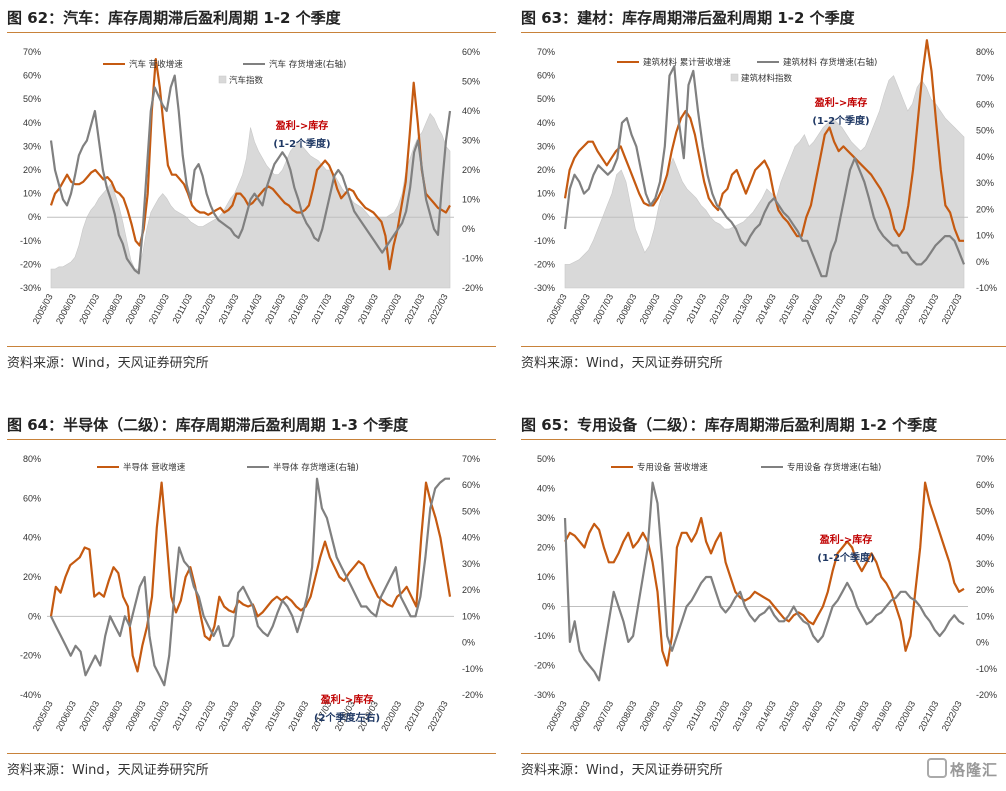 This screenshot has width=1006, height=791. I want to click on legend-label-index: 建筑材料指数, so click(767, 78).